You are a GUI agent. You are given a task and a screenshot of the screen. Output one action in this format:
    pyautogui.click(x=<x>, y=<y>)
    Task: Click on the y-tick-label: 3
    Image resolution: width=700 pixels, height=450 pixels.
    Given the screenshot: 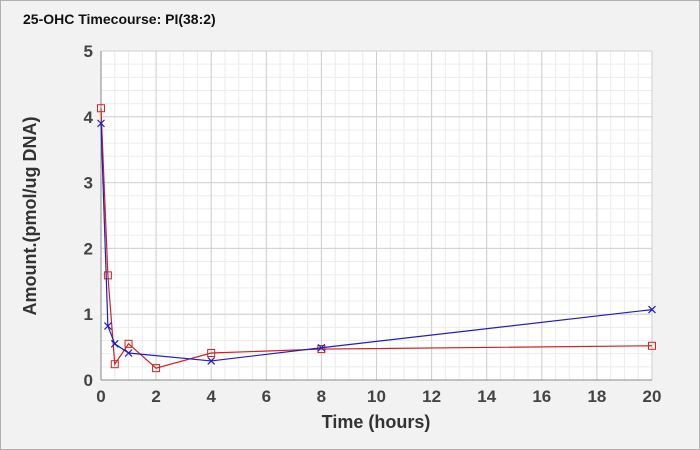 What is the action you would take?
    pyautogui.click(x=88, y=183)
    